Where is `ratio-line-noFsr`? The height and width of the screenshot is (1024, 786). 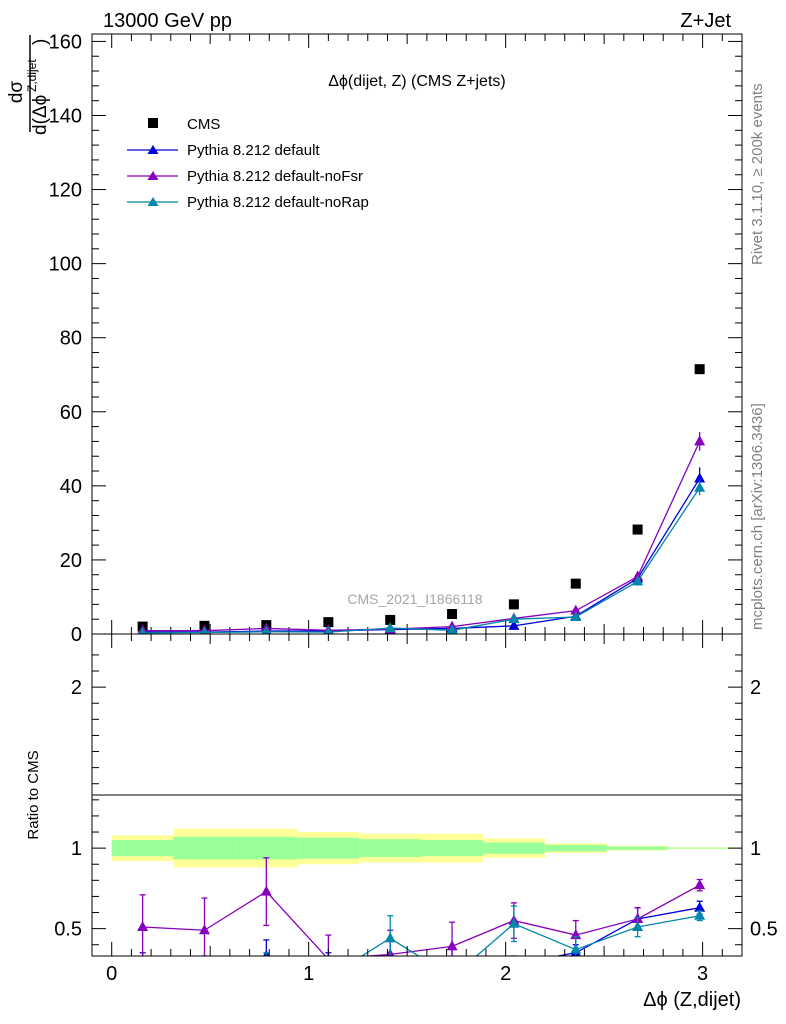
ratio-line-noFsr is located at coordinates (421, 920).